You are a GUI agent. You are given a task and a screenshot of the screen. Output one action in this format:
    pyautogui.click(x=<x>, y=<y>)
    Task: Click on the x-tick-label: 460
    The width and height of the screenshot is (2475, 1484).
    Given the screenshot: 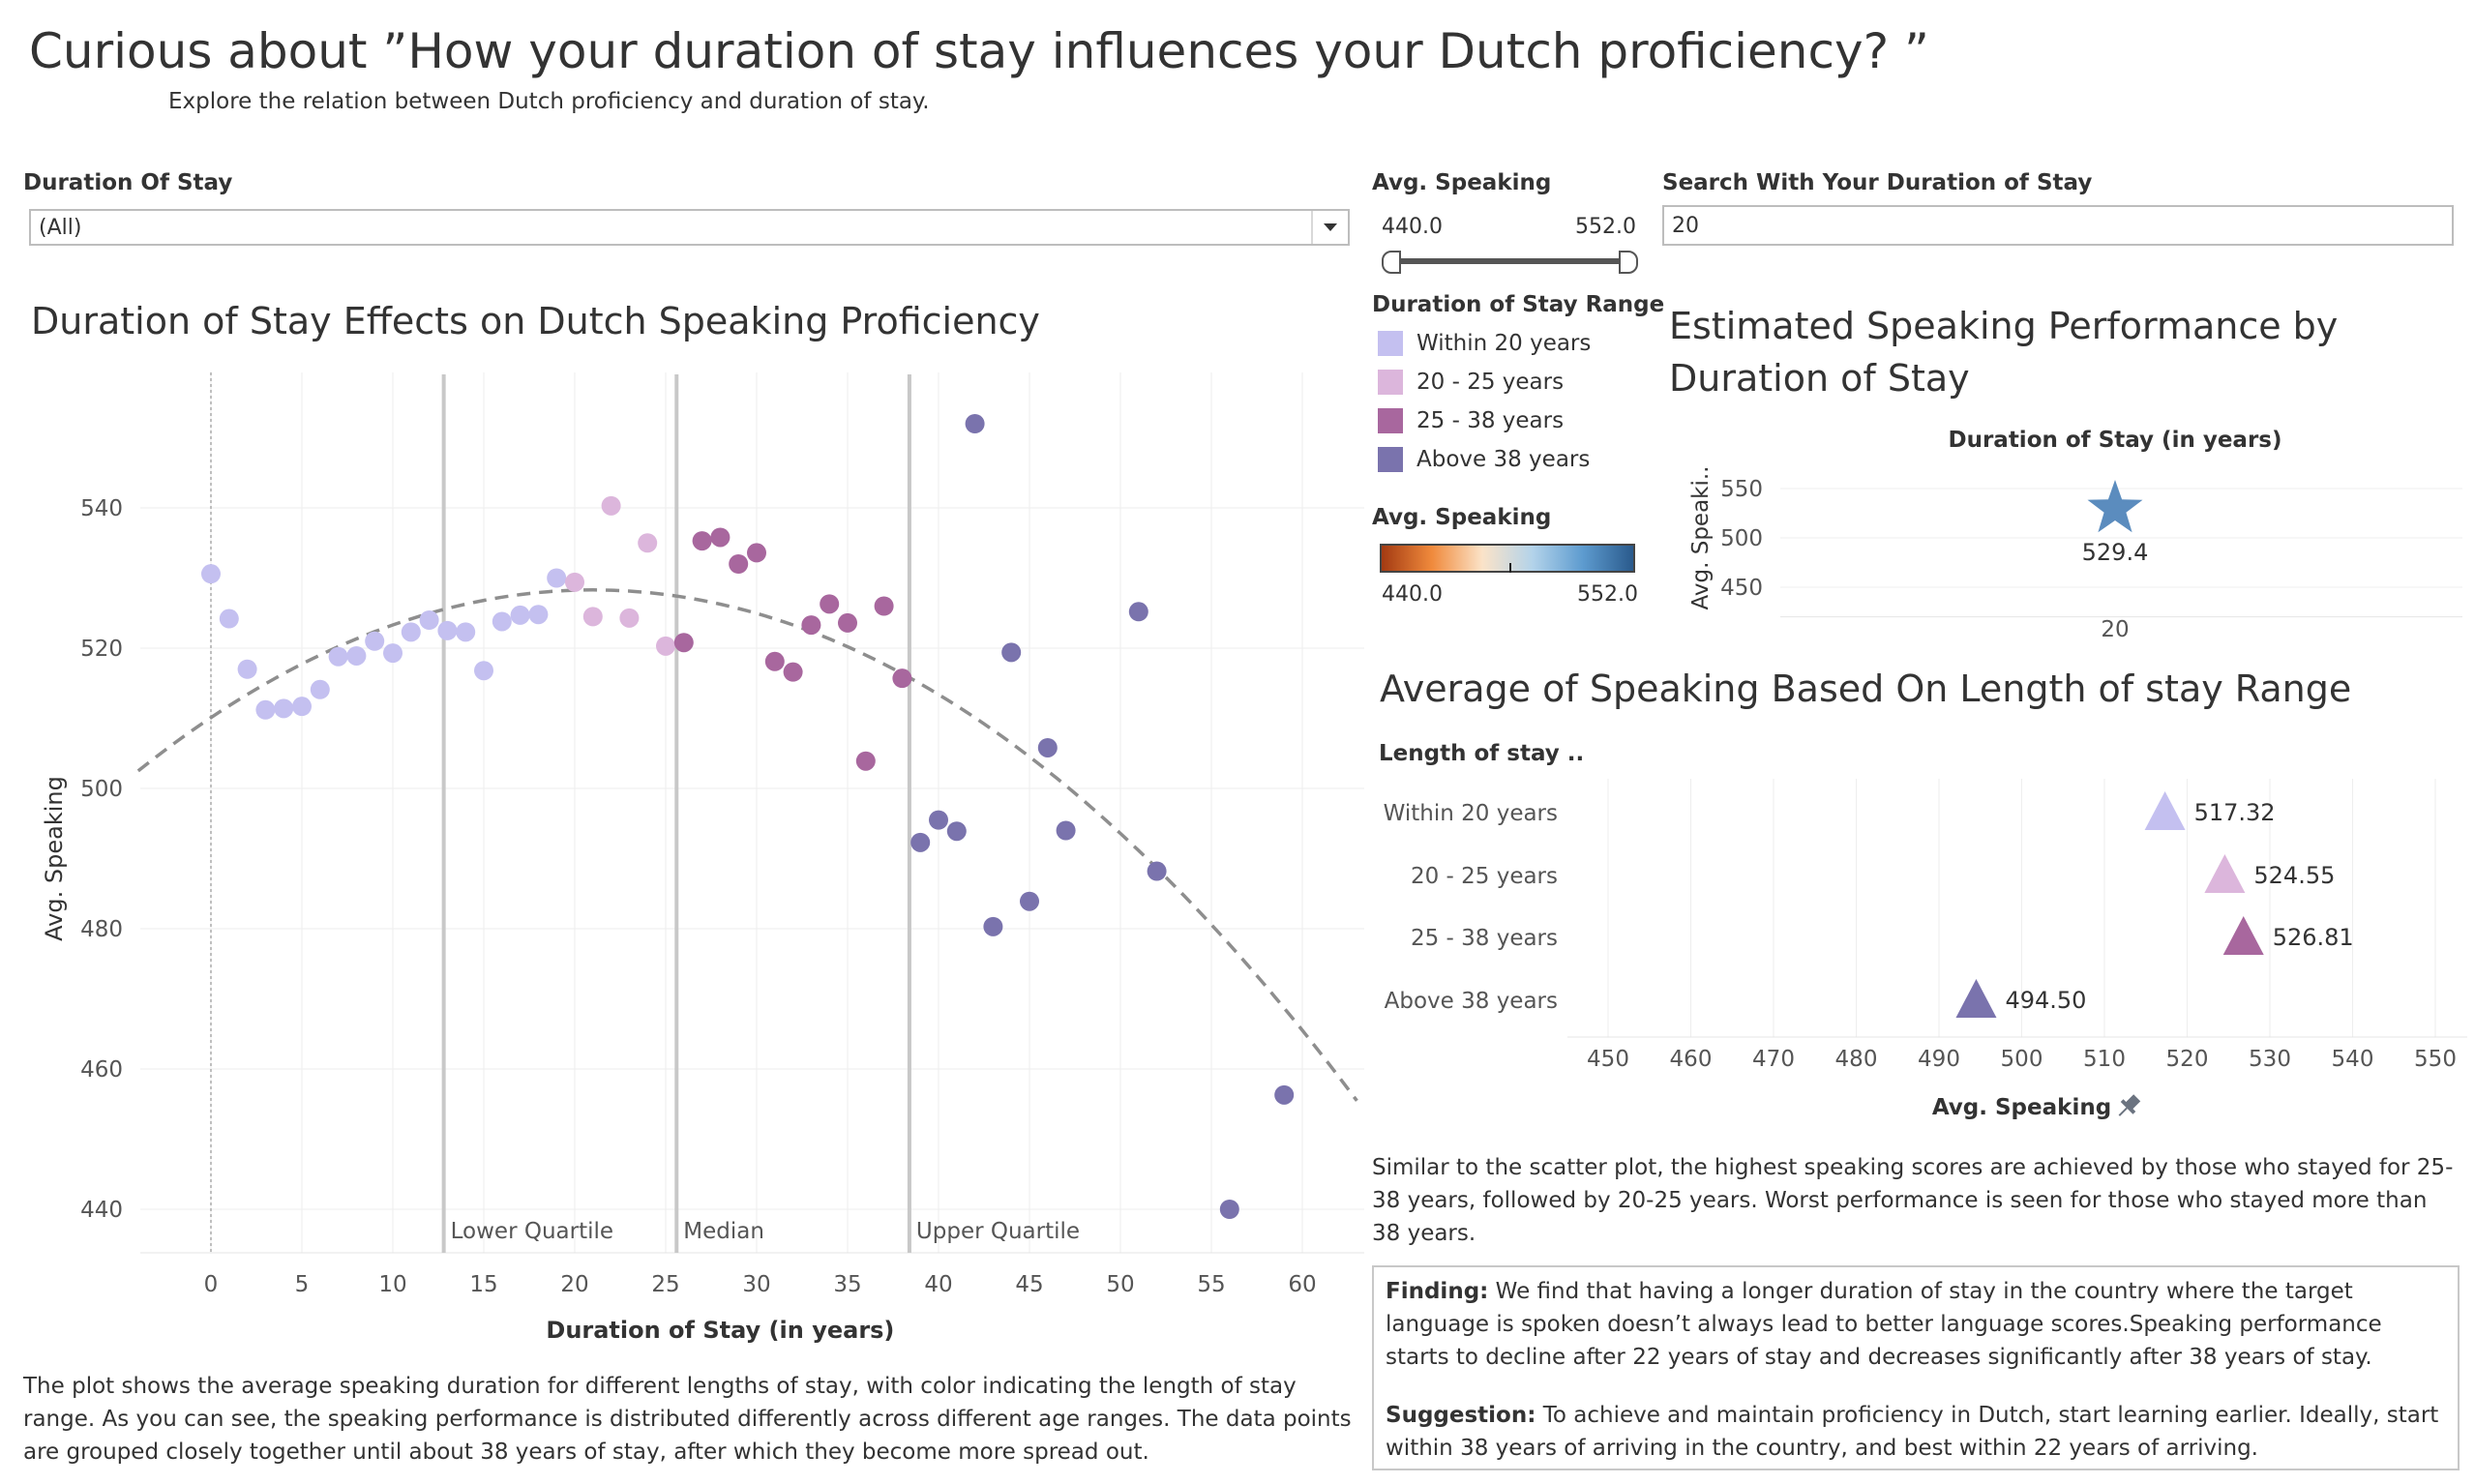 What is the action you would take?
    pyautogui.click(x=1691, y=1059)
    